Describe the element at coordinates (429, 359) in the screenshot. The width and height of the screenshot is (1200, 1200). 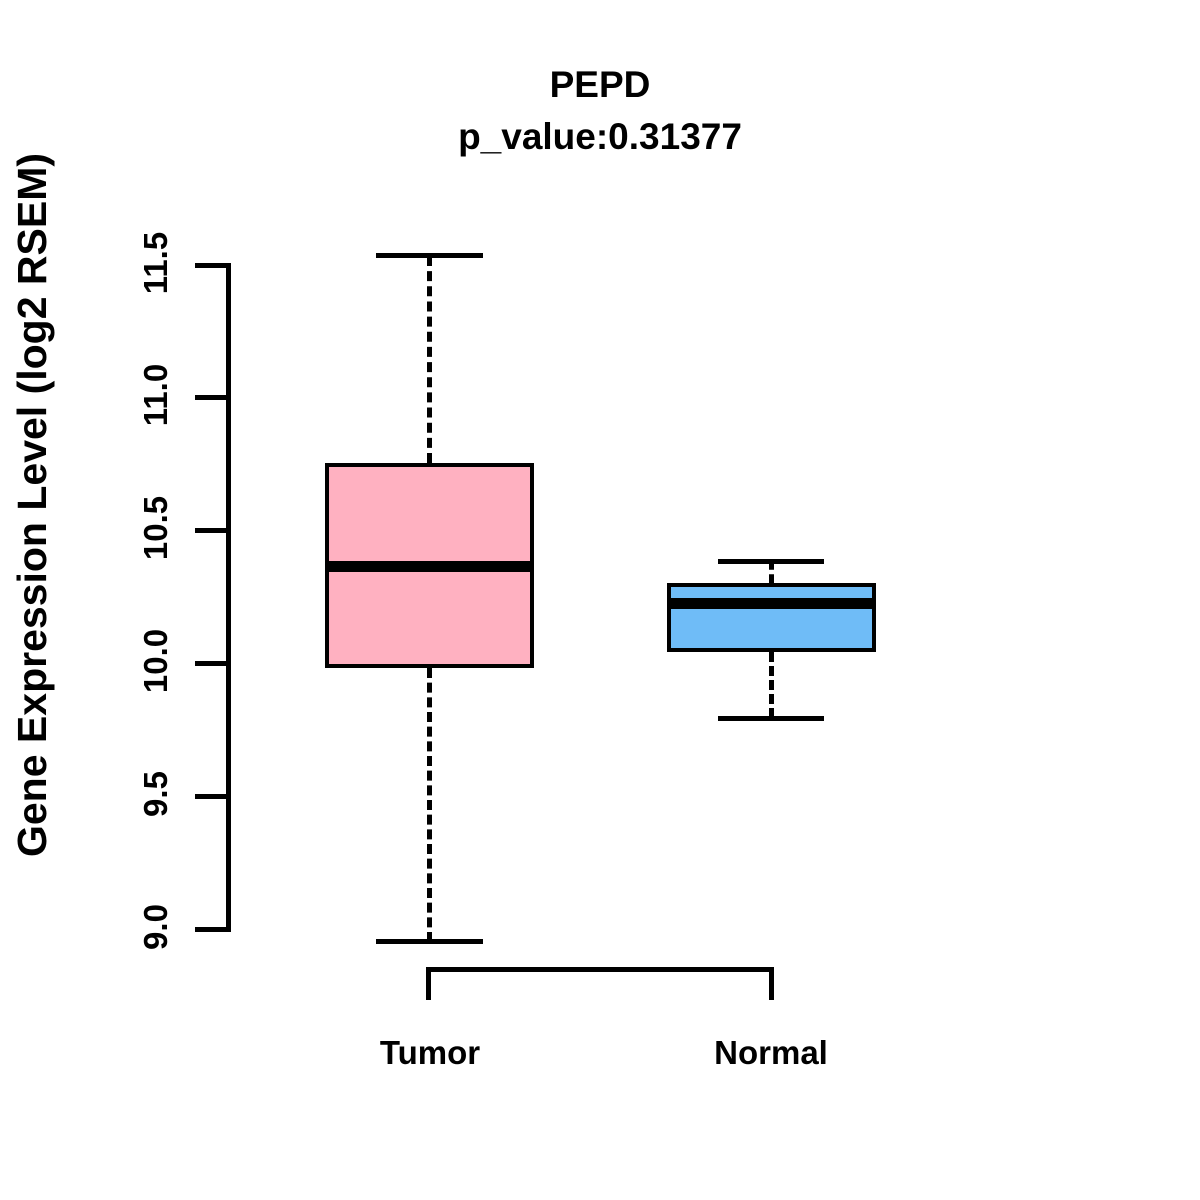
I see `tumor-upper-whisker-line` at that location.